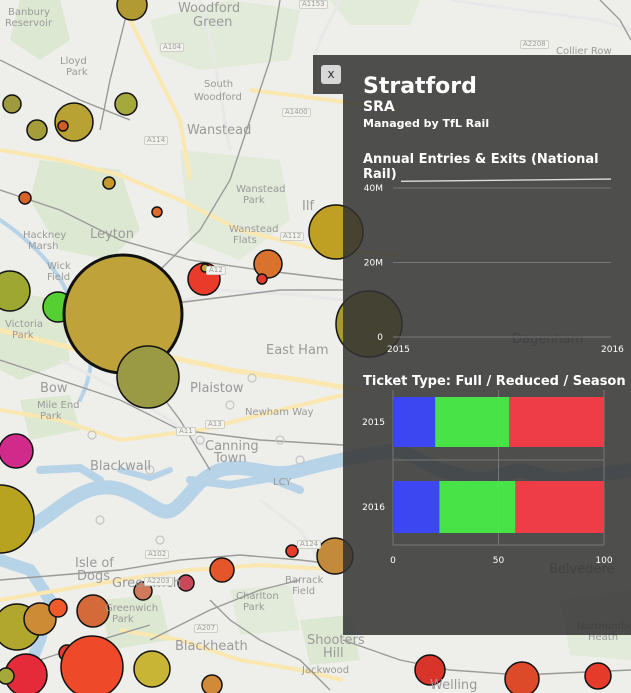  Describe the element at coordinates (172, 47) in the screenshot. I see `road-shield-a104: A104` at that location.